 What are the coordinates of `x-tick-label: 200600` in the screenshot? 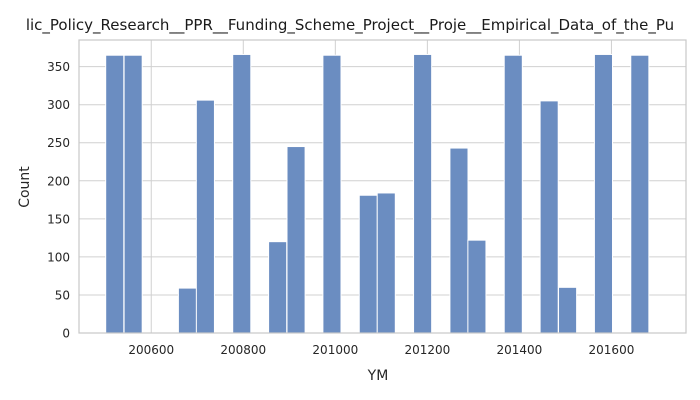 It's located at (151, 350).